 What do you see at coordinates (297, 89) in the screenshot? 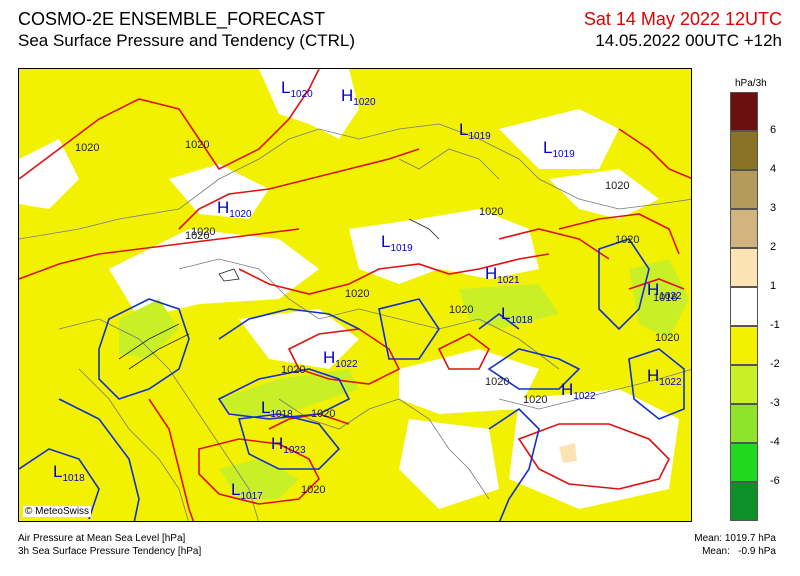
I see `pressure-center: L1020` at bounding box center [297, 89].